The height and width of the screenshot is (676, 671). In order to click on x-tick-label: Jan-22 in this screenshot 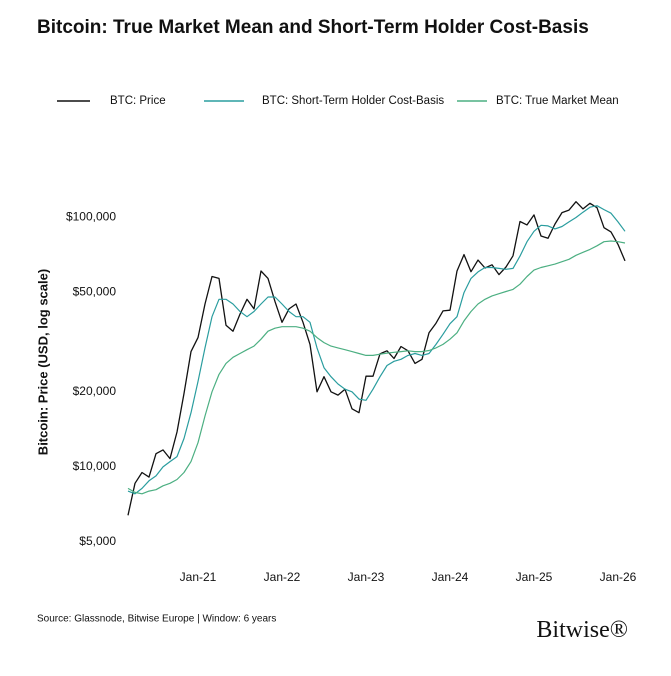, I will do `click(282, 577)`.